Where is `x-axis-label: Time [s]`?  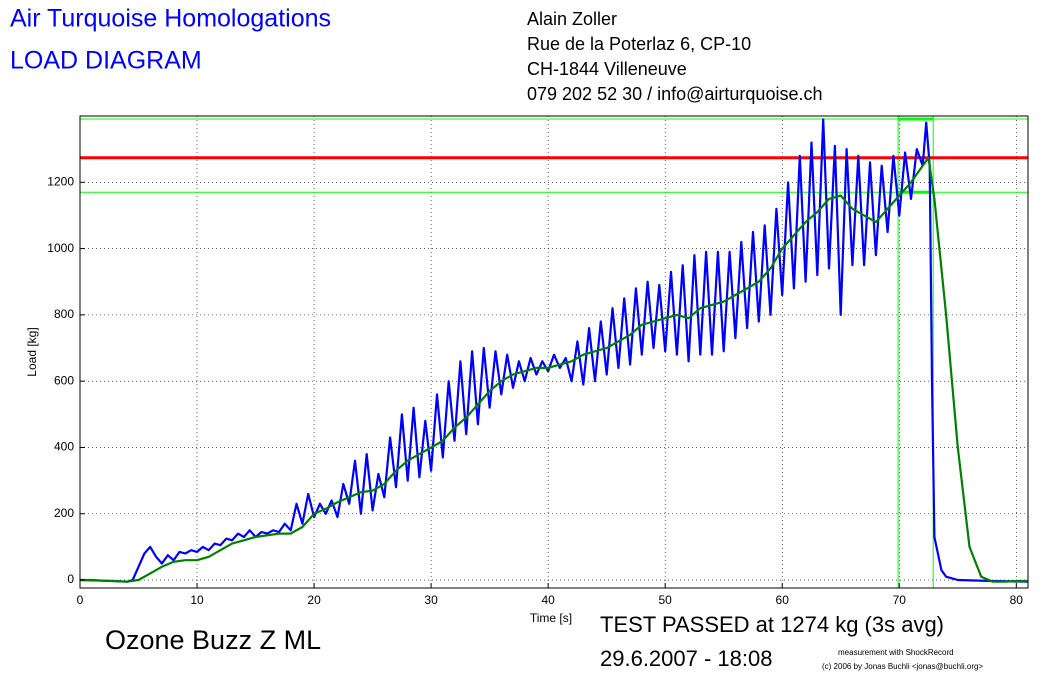
x-axis-label: Time [s] is located at coordinates (551, 618).